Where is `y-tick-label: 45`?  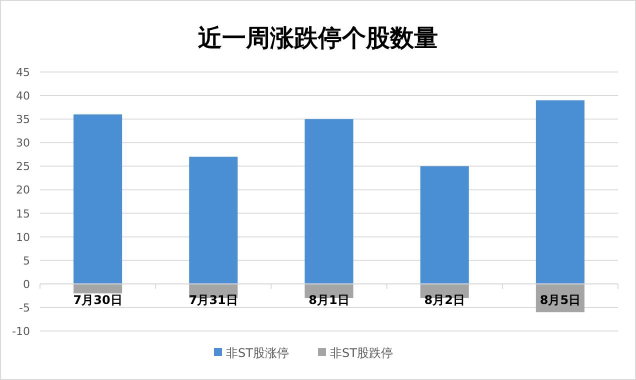
y-tick-label: 45 is located at coordinates (23, 72).